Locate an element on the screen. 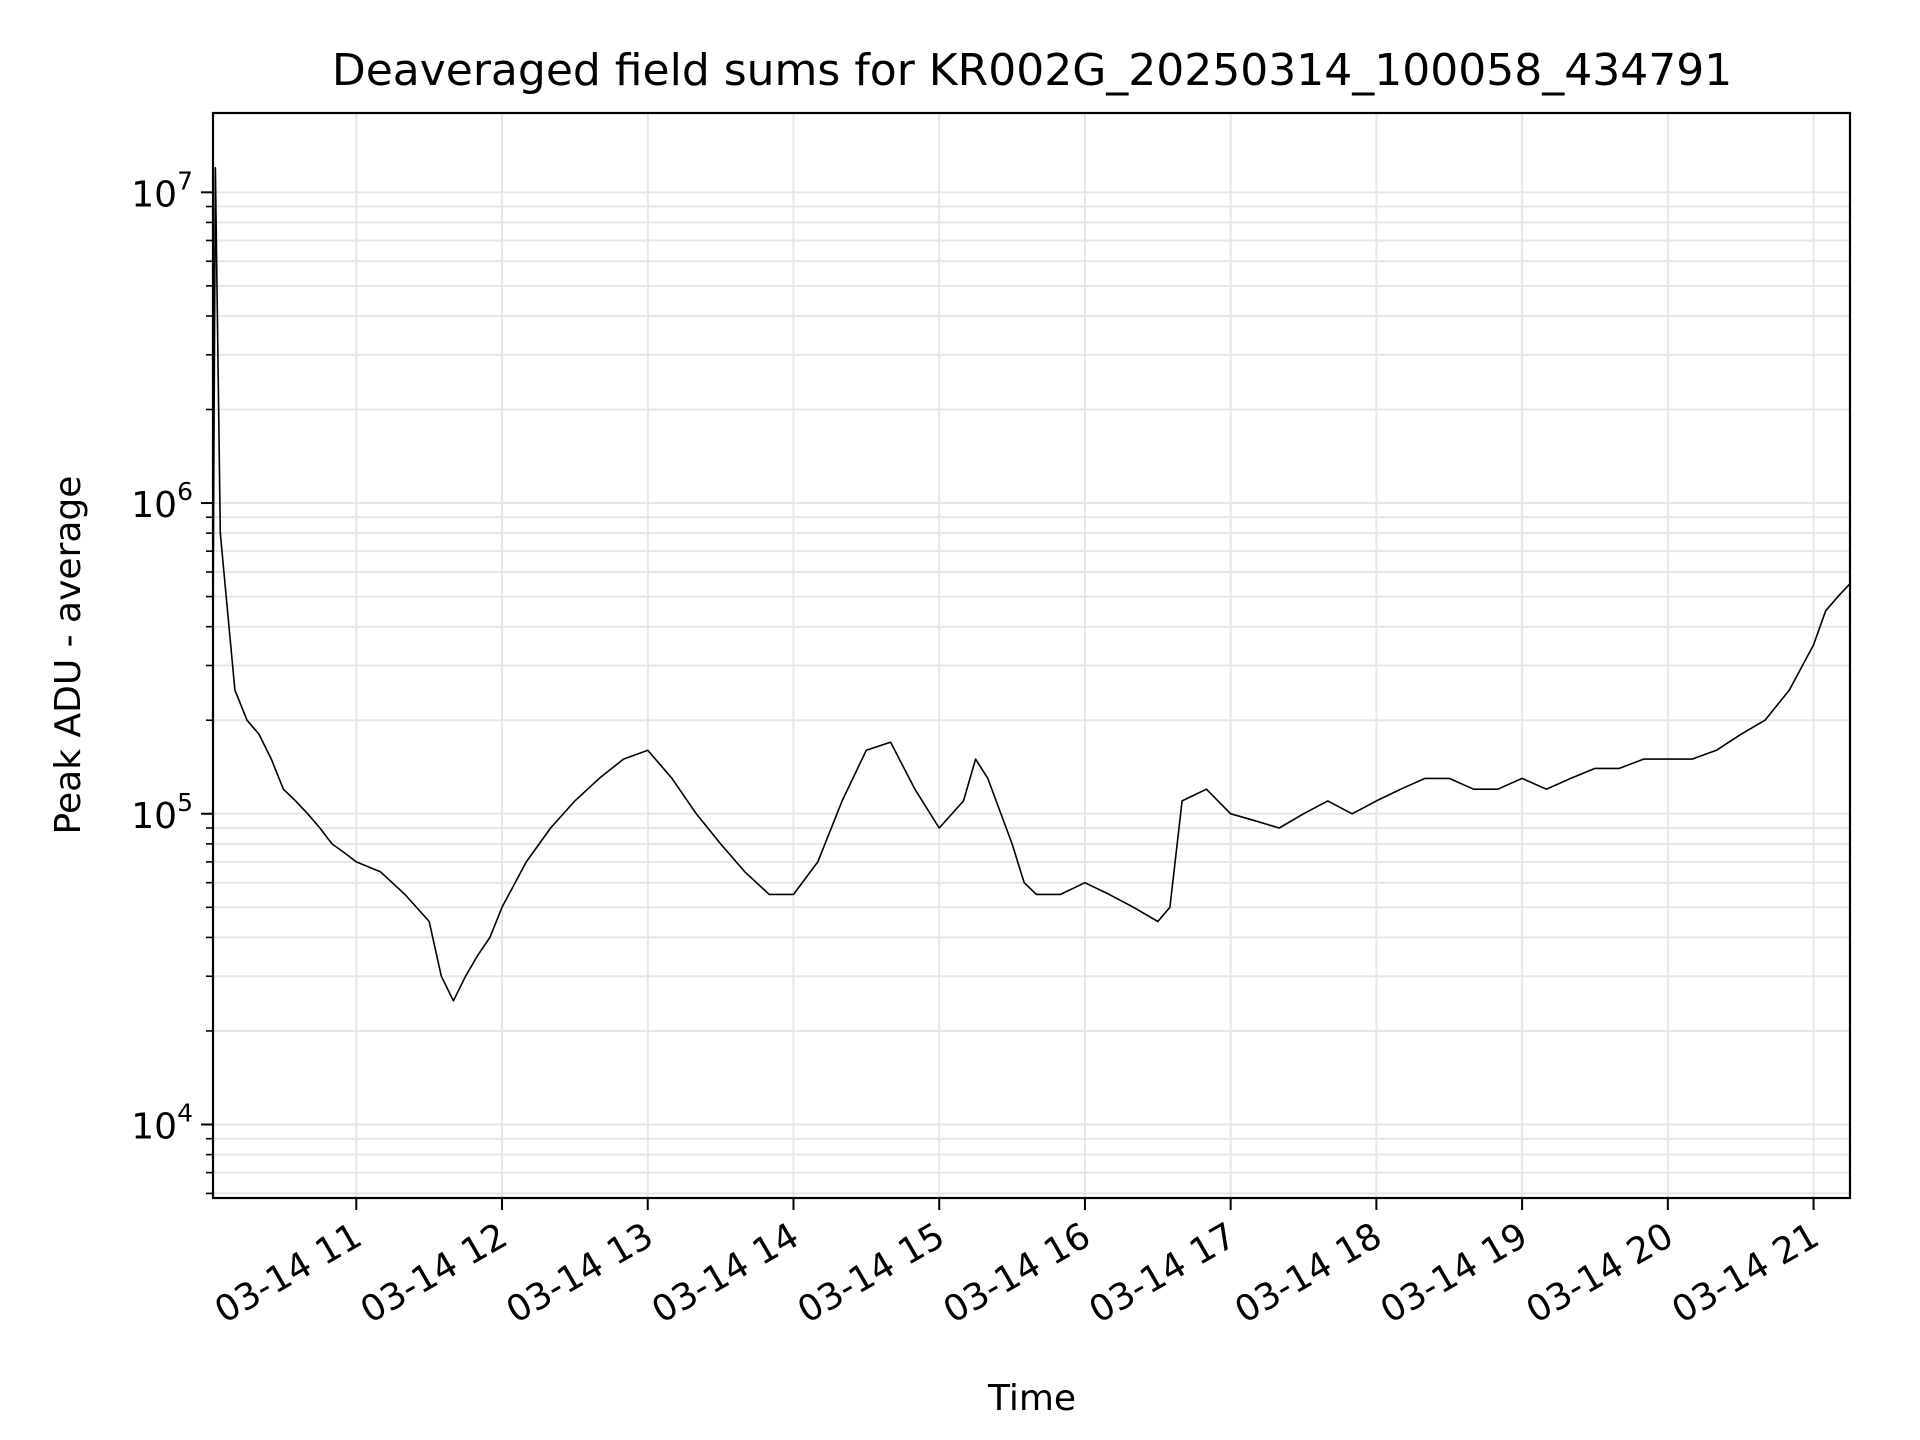 The width and height of the screenshot is (1920, 1440). y-tick-label: 10⁷ is located at coordinates (162, 190).